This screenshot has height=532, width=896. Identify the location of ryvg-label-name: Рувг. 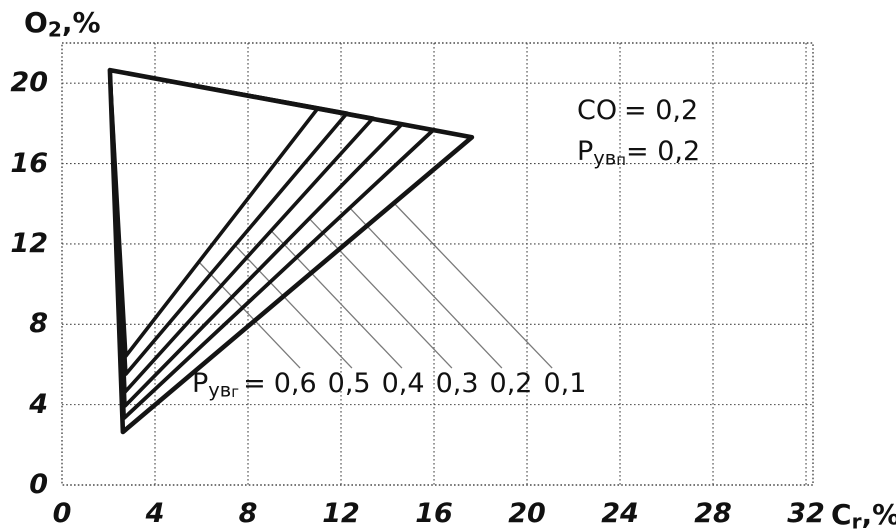
(215, 384).